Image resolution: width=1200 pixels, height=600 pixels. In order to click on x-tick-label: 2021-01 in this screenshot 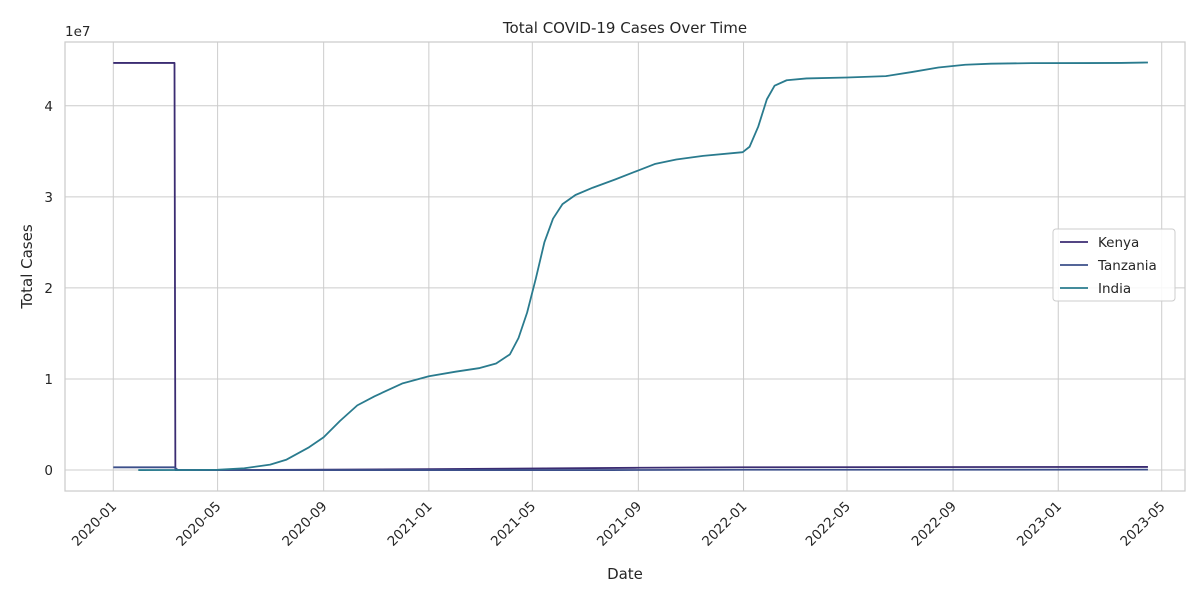, I will do `click(409, 524)`.